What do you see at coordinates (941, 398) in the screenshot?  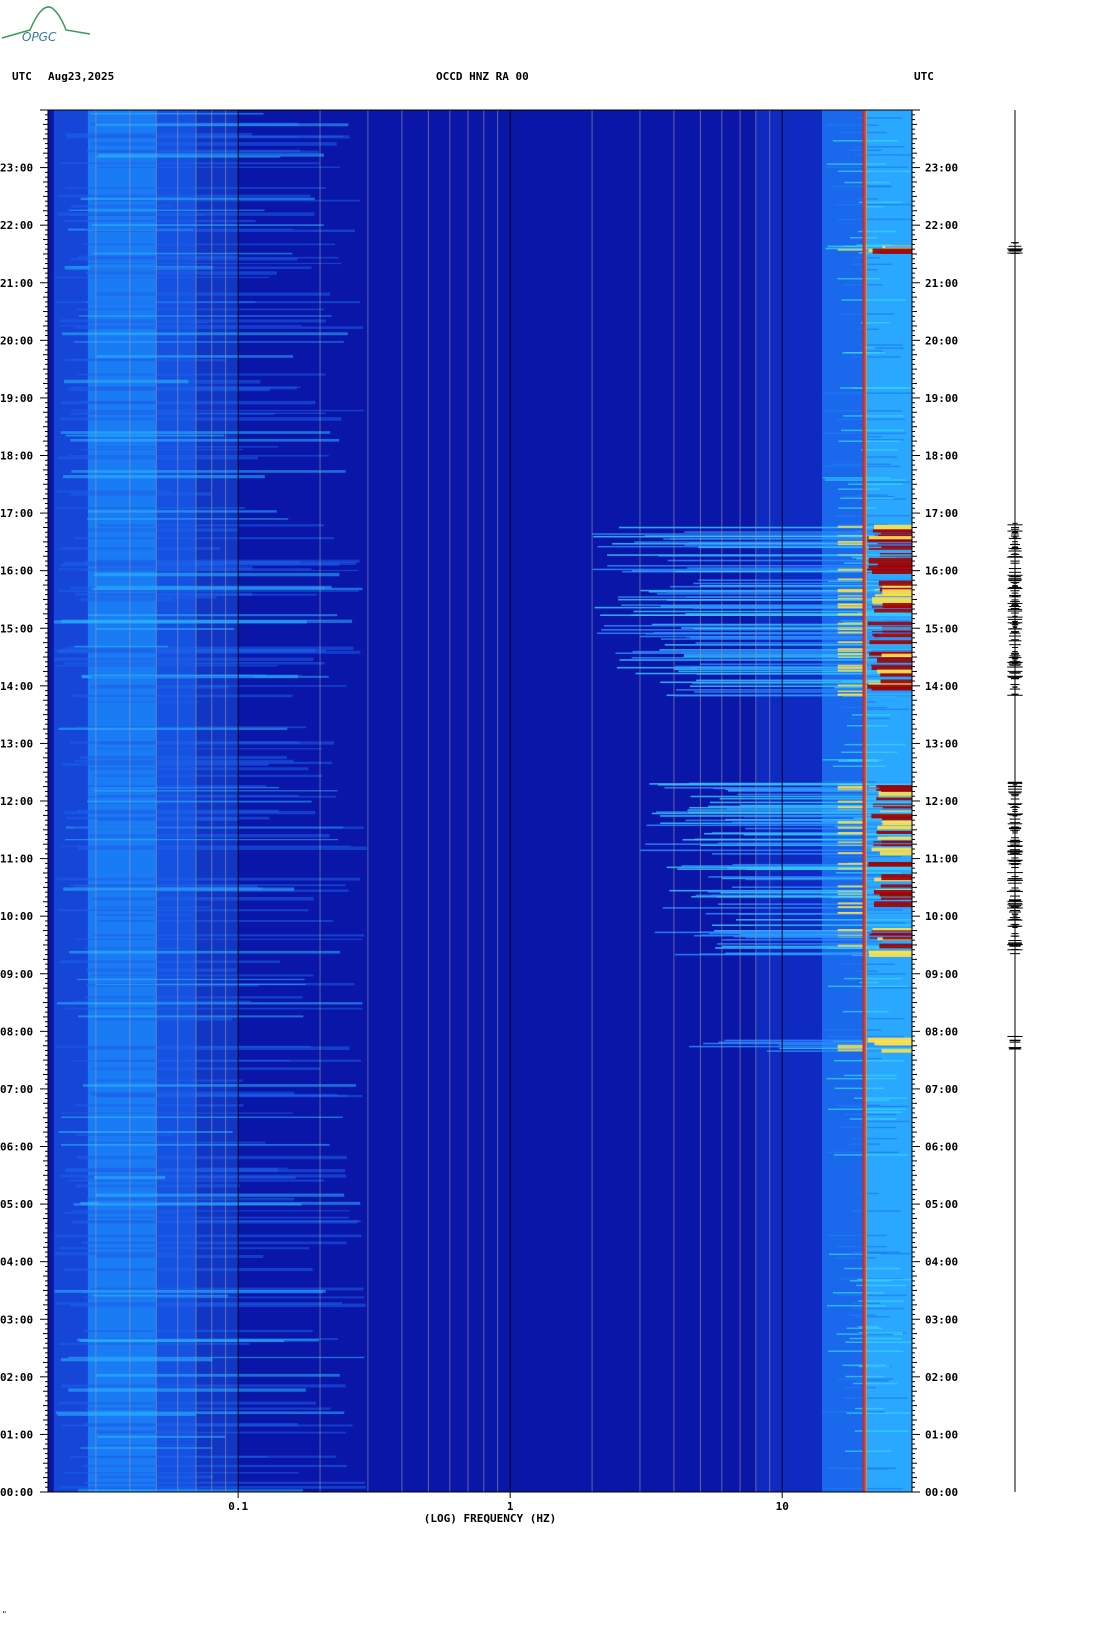 I see `y-tick-label-right: 19:00` at bounding box center [941, 398].